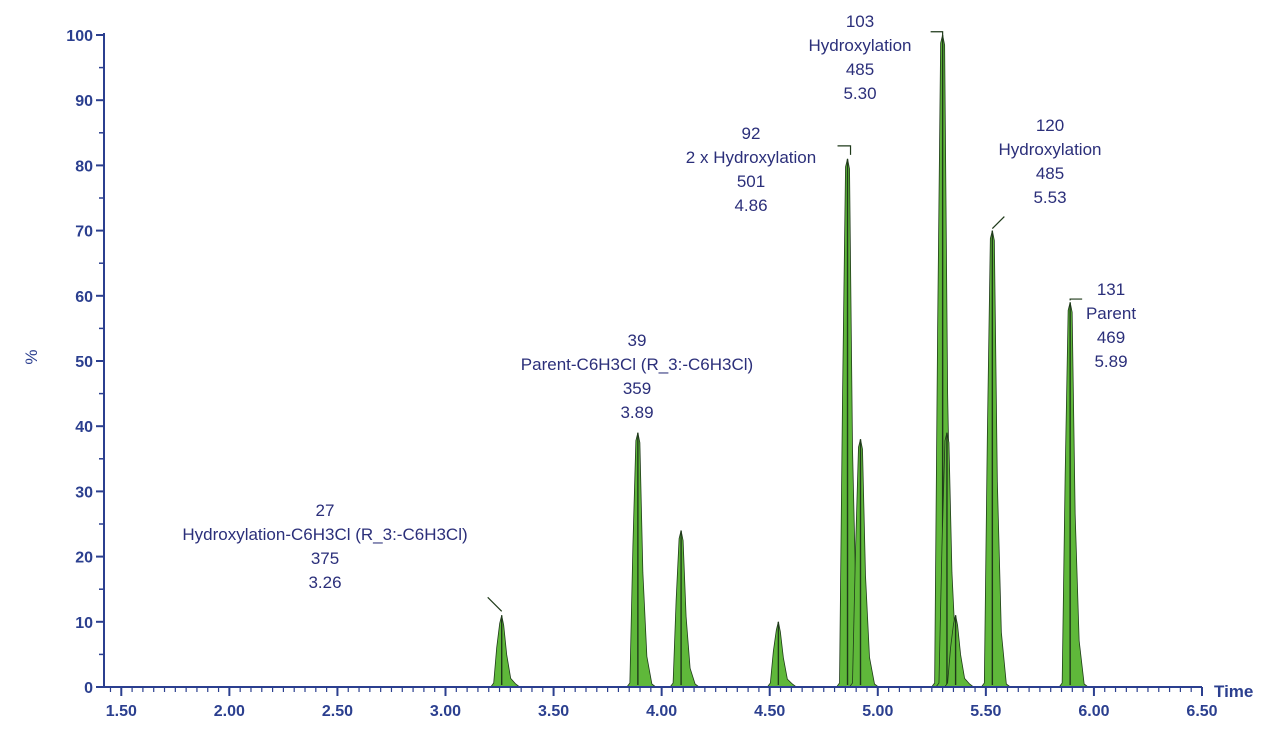 This screenshot has height=747, width=1280. What do you see at coordinates (859, 93) in the screenshot?
I see `peak-annotation-line: 5.30` at bounding box center [859, 93].